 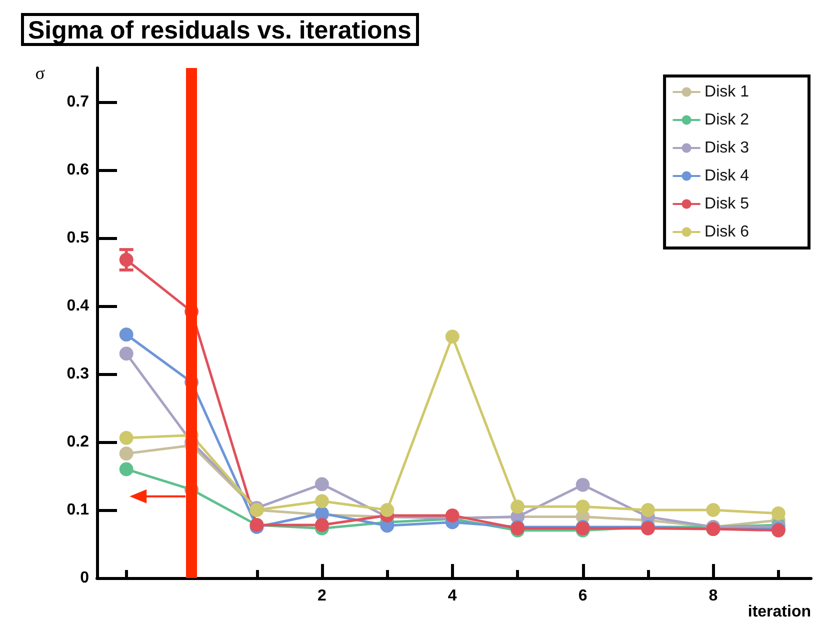 What do you see at coordinates (452, 596) in the screenshot?
I see `x-tick-label: 4` at bounding box center [452, 596].